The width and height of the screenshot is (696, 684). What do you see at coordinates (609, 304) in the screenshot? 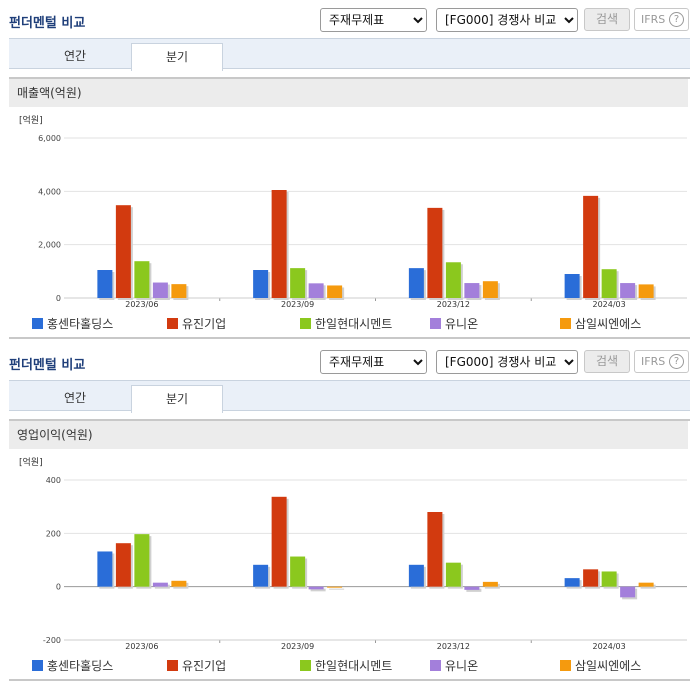
I see `x-tick-label: 2024/03` at bounding box center [609, 304].